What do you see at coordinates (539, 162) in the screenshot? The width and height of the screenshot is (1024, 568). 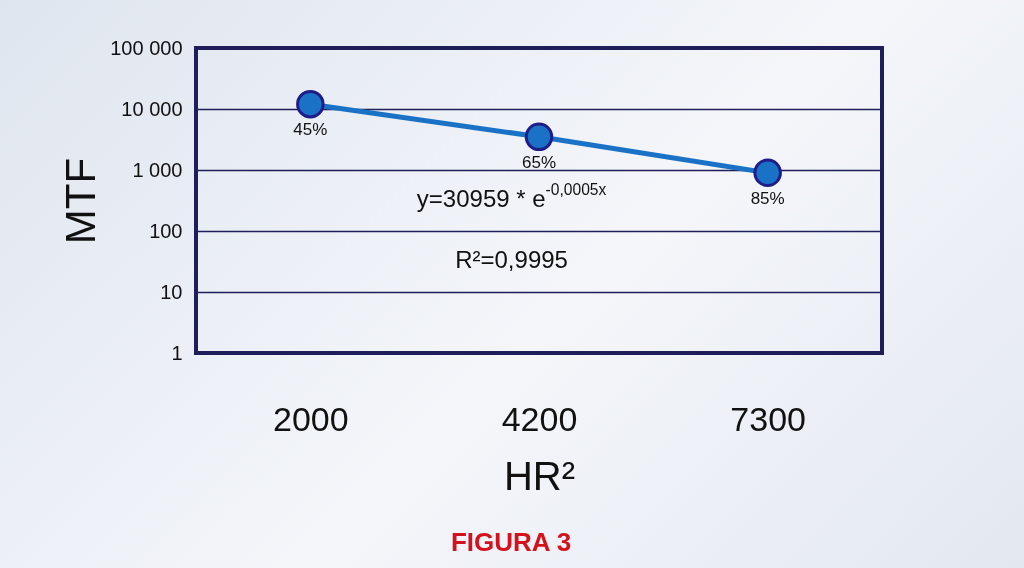 I see `annotation: 65%` at bounding box center [539, 162].